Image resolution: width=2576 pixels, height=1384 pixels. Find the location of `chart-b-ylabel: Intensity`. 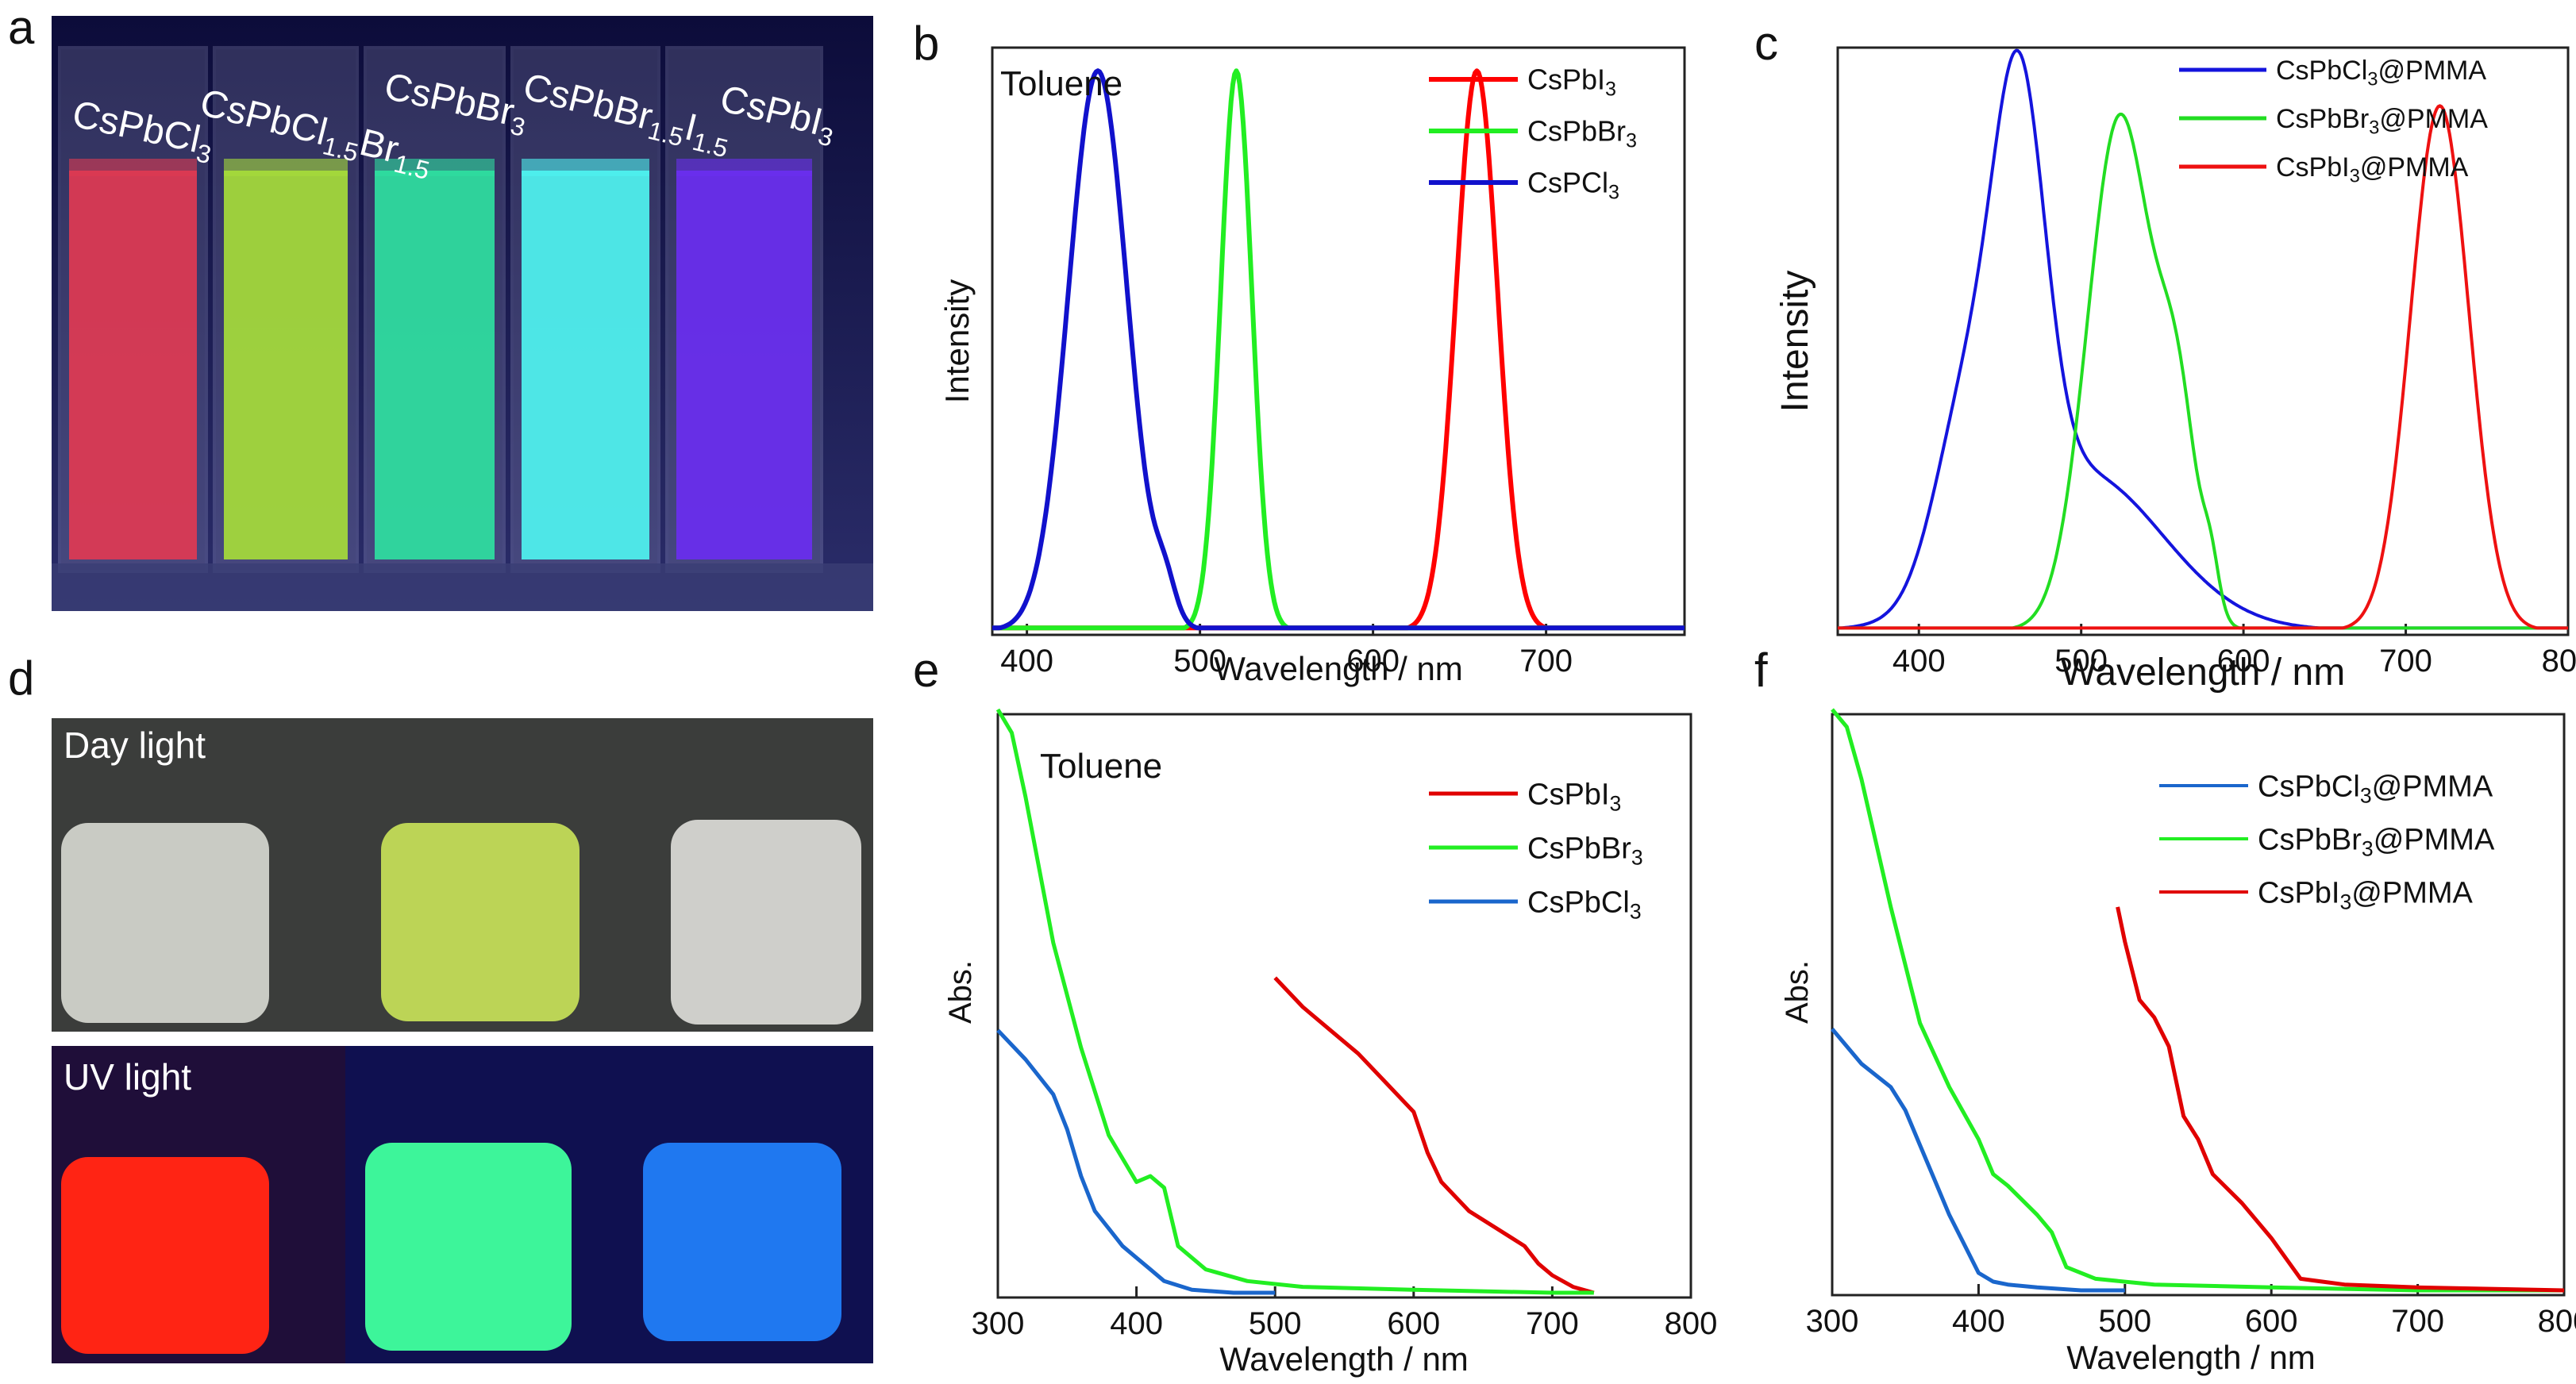

chart-b-ylabel: Intensity is located at coordinates (957, 341).